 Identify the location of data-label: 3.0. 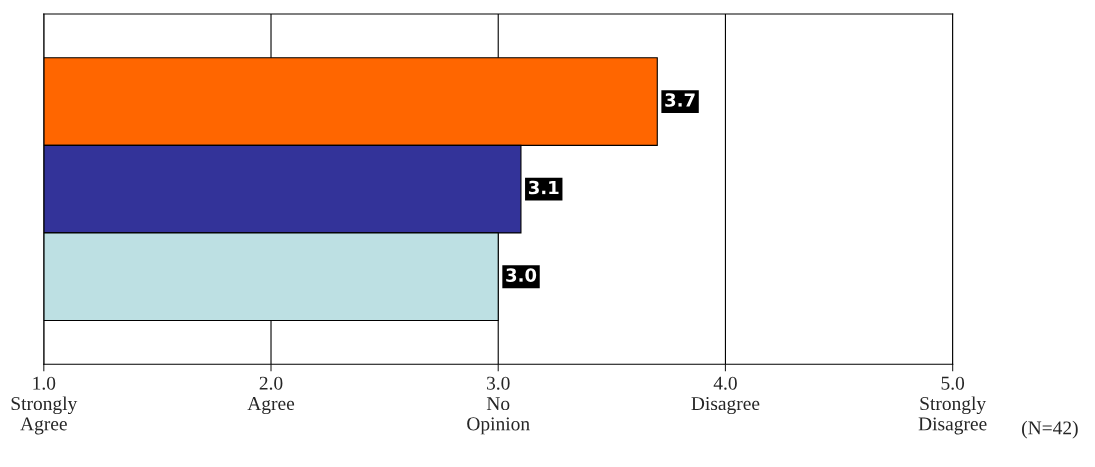
(521, 275).